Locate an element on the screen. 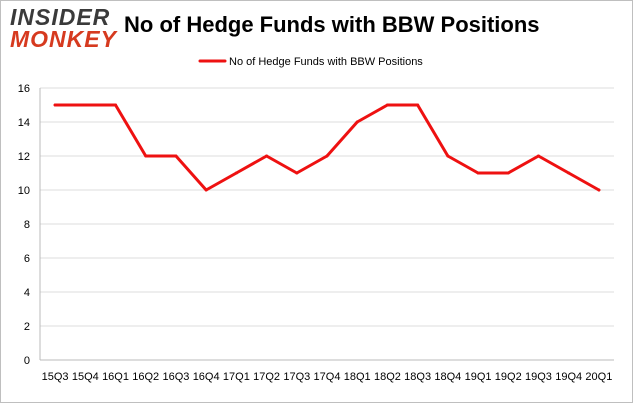  y-tick-label: 16 is located at coordinates (24, 89).